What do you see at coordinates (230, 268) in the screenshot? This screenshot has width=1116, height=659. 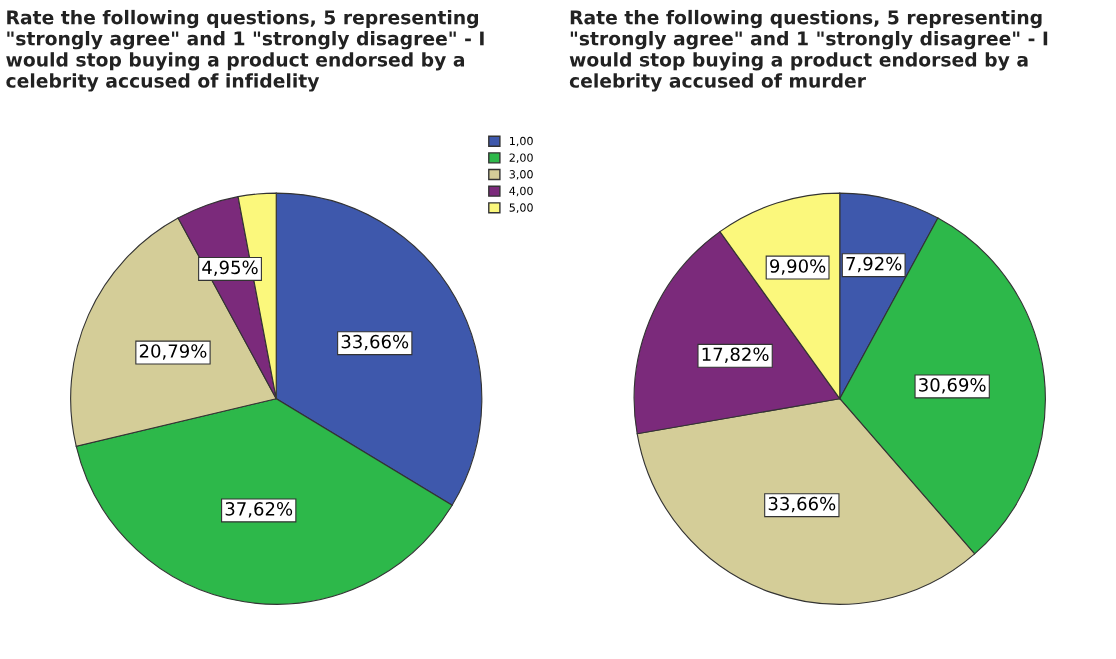 I see `data-label: 4,95%` at bounding box center [230, 268].